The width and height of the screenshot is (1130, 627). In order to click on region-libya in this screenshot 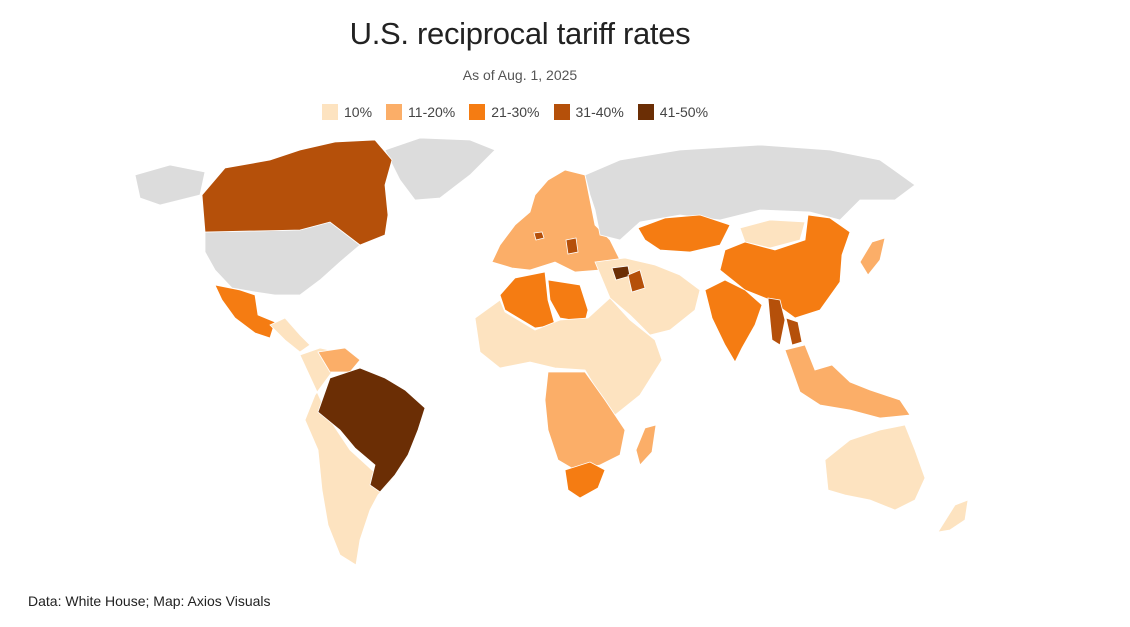, I will do `click(568, 301)`.